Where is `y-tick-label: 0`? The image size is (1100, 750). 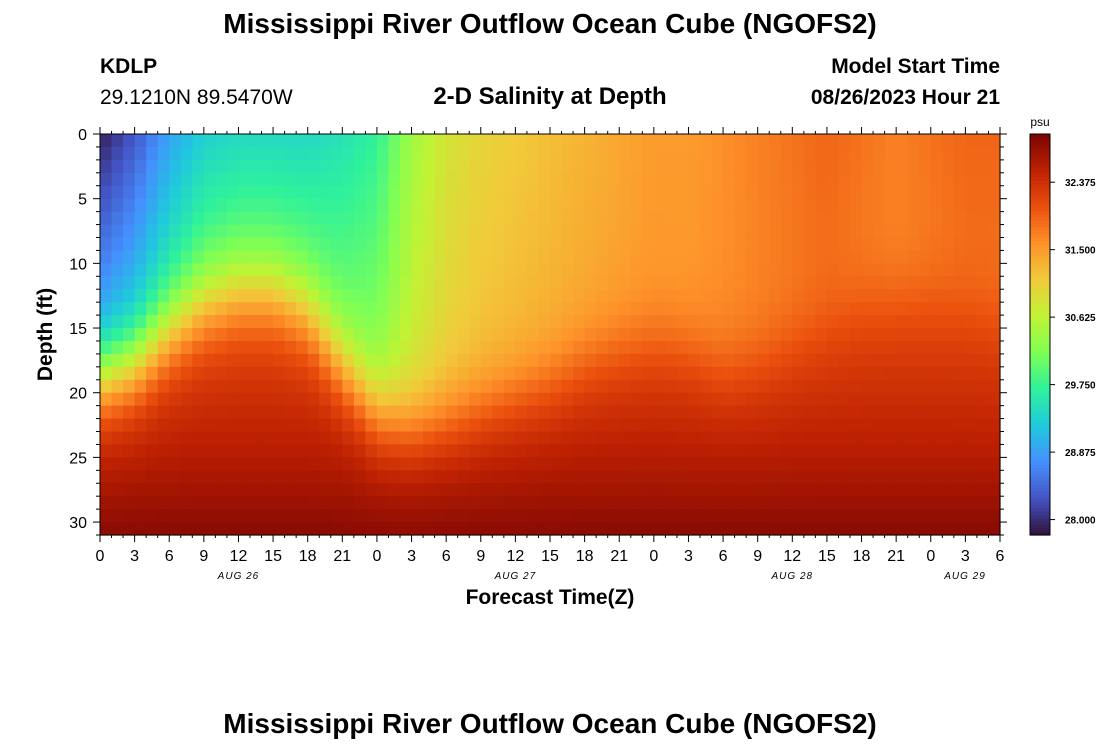
y-tick-label: 0 is located at coordinates (82, 135).